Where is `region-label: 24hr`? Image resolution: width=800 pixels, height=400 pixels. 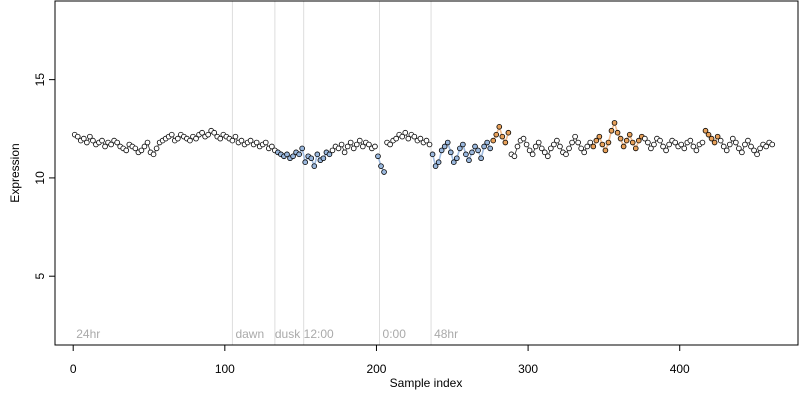 region-label: 24hr is located at coordinates (88, 334).